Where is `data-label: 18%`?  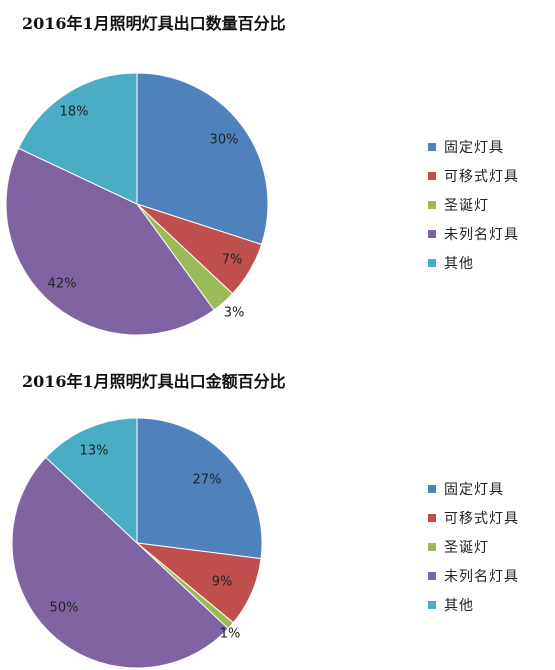 data-label: 18% is located at coordinates (74, 112).